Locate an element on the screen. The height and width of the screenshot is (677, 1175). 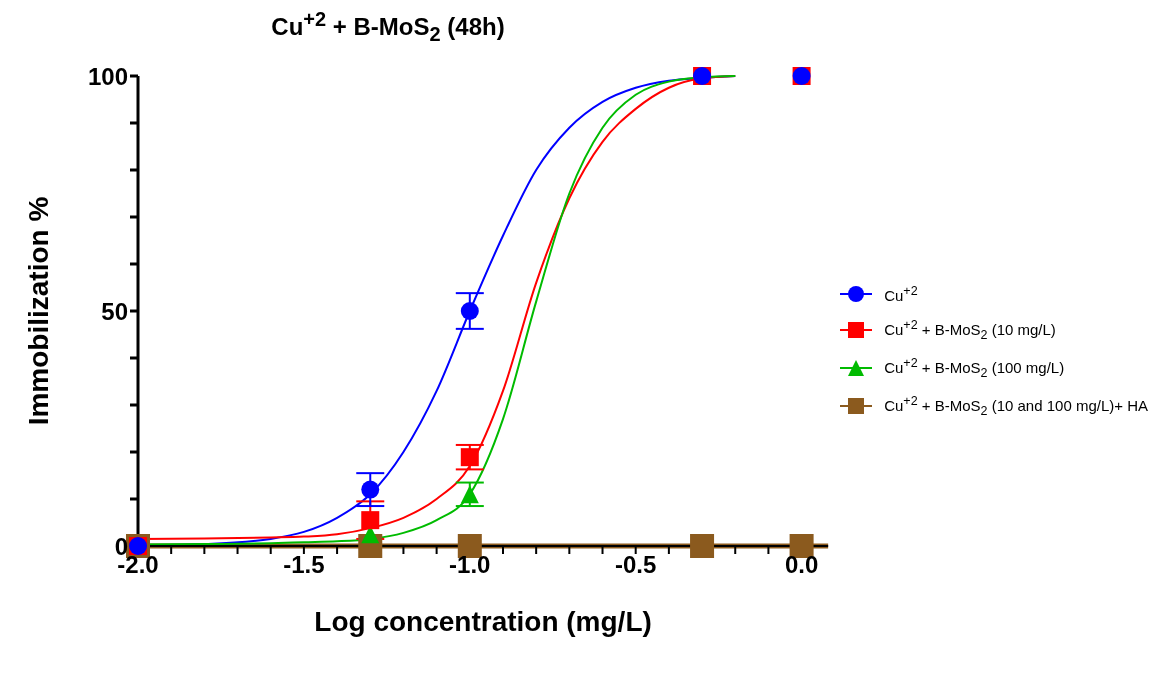
legend-label: Cu$^{+2}$ + B-MoS$_{2}$ (100 mg/L) is located at coordinates (974, 367).